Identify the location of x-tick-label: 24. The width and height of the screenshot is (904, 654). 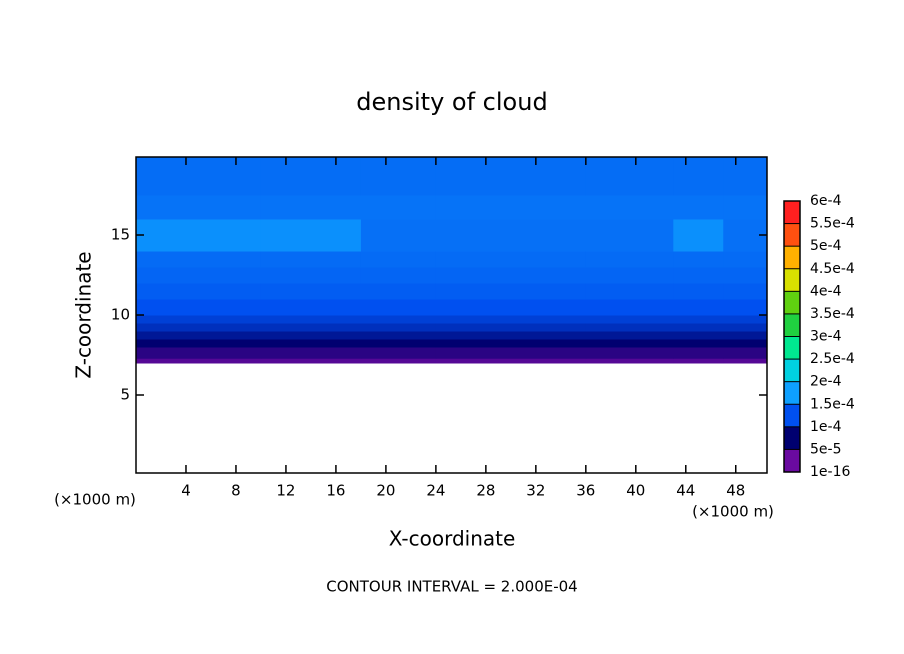
(435, 491).